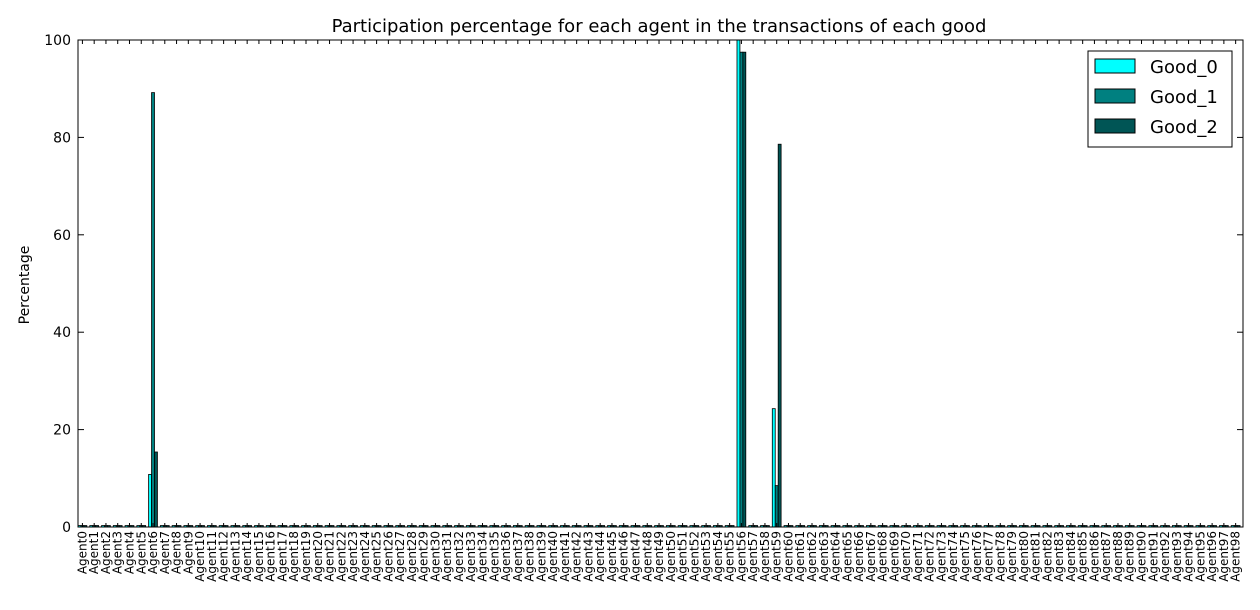  Describe the element at coordinates (847, 556) in the screenshot. I see `x-tick-label: Agent65` at that location.